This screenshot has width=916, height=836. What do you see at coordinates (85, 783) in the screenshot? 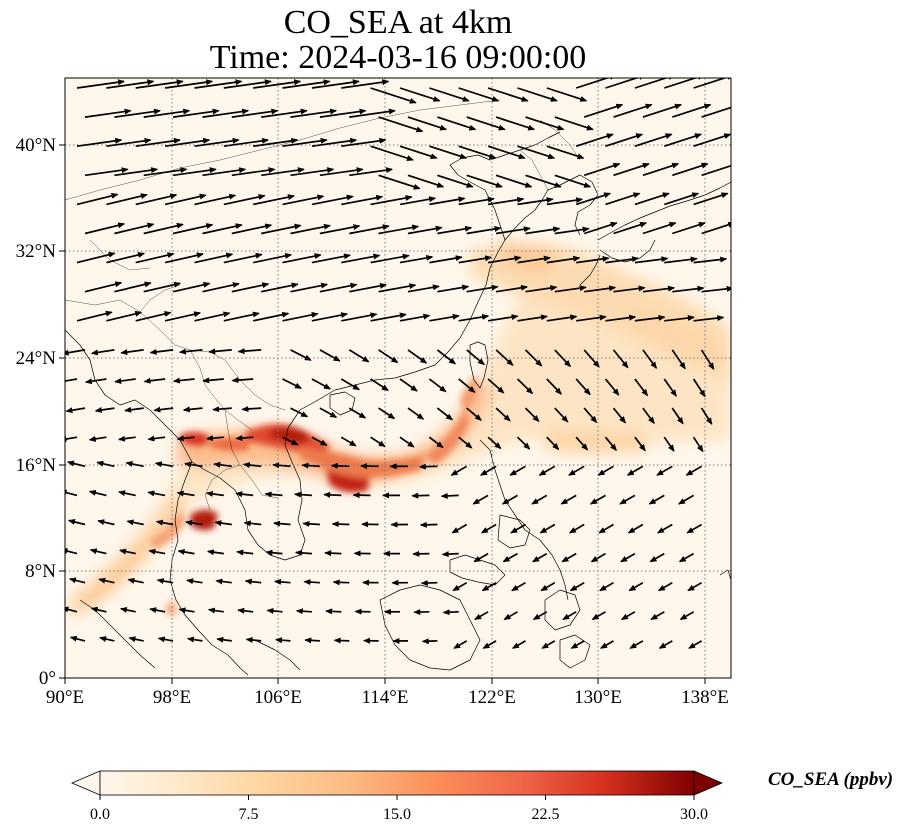
I see `colorbar-low-extend` at bounding box center [85, 783].